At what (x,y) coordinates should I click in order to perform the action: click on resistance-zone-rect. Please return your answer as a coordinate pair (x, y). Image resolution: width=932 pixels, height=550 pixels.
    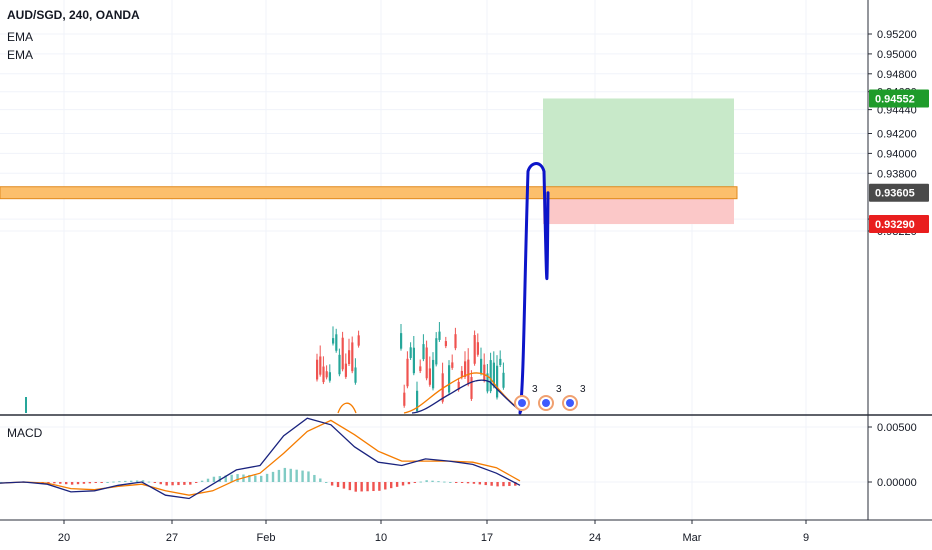
    Looking at the image, I should click on (369, 193).